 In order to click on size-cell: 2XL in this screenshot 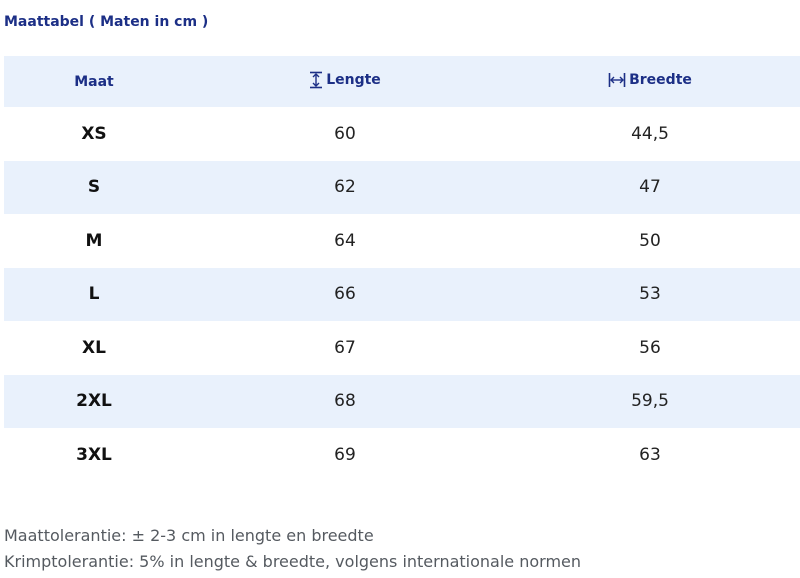, I will do `click(94, 401)`.